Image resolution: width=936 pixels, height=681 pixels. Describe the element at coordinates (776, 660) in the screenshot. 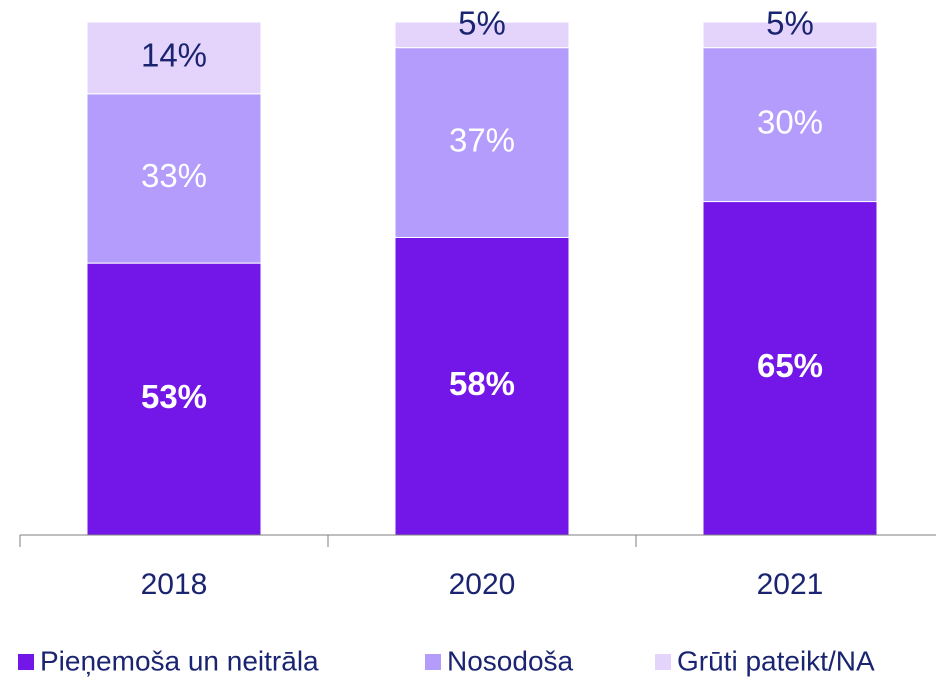

I see `legend-label: Grūti pateikt/NA` at that location.